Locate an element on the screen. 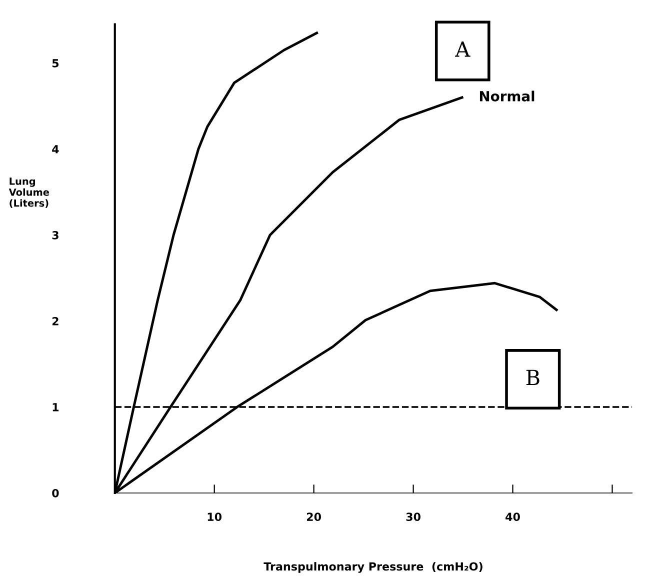 Image resolution: width=664 pixels, height=588 pixels. x-tick-label: 30 is located at coordinates (413, 517).